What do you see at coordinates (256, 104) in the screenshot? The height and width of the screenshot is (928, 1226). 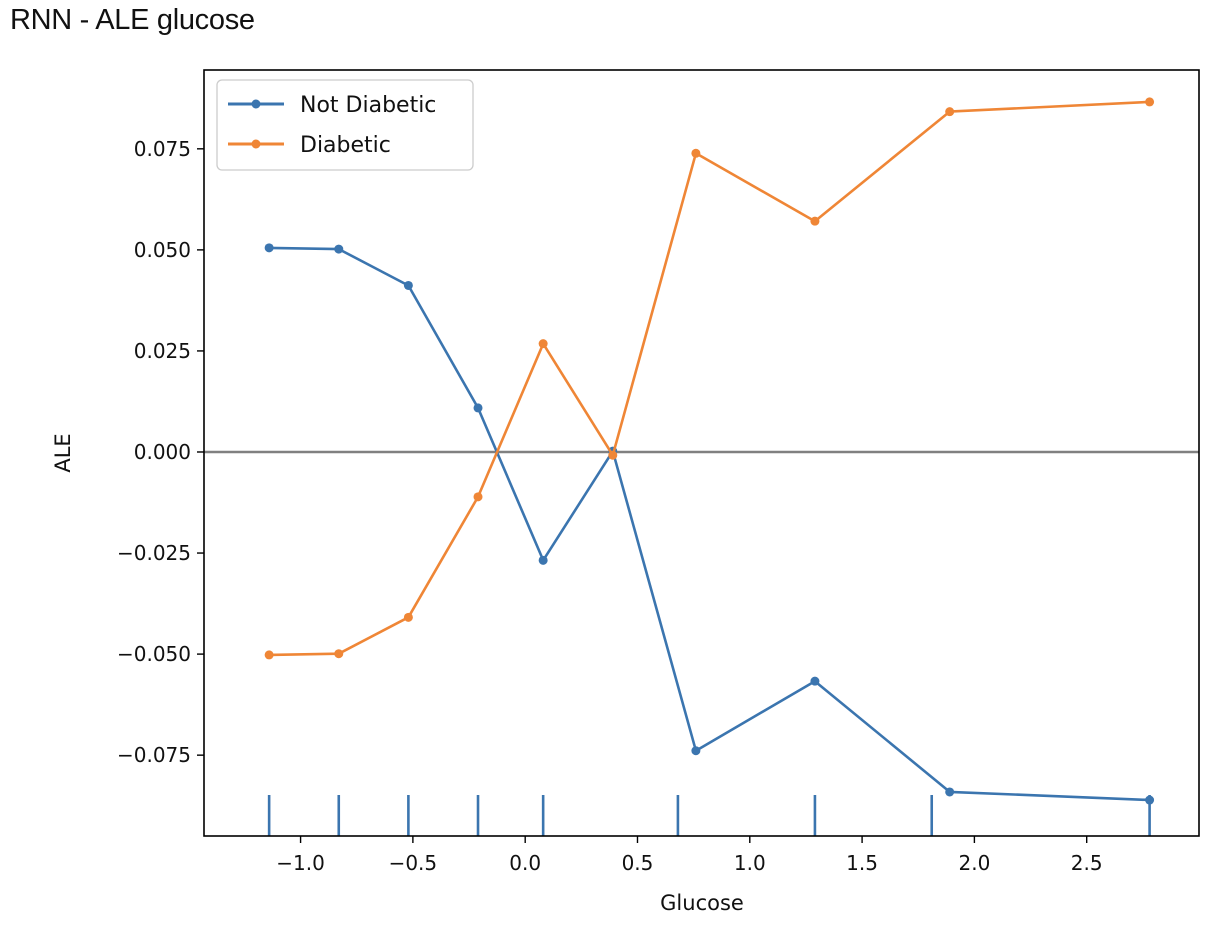 I see `legend-marker-not-diabetic` at bounding box center [256, 104].